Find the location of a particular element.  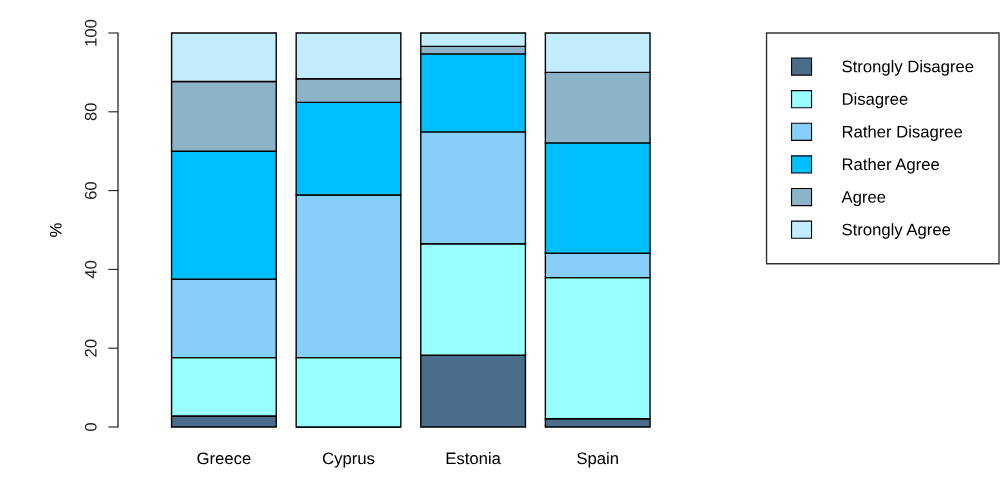

legend-label: Disagree is located at coordinates (875, 100).